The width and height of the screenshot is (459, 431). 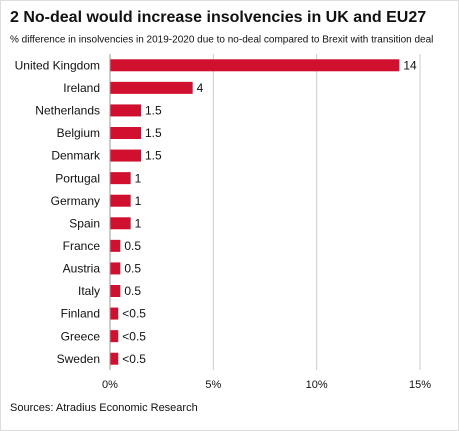 I want to click on y-tick-label: Ireland, so click(x=81, y=88).